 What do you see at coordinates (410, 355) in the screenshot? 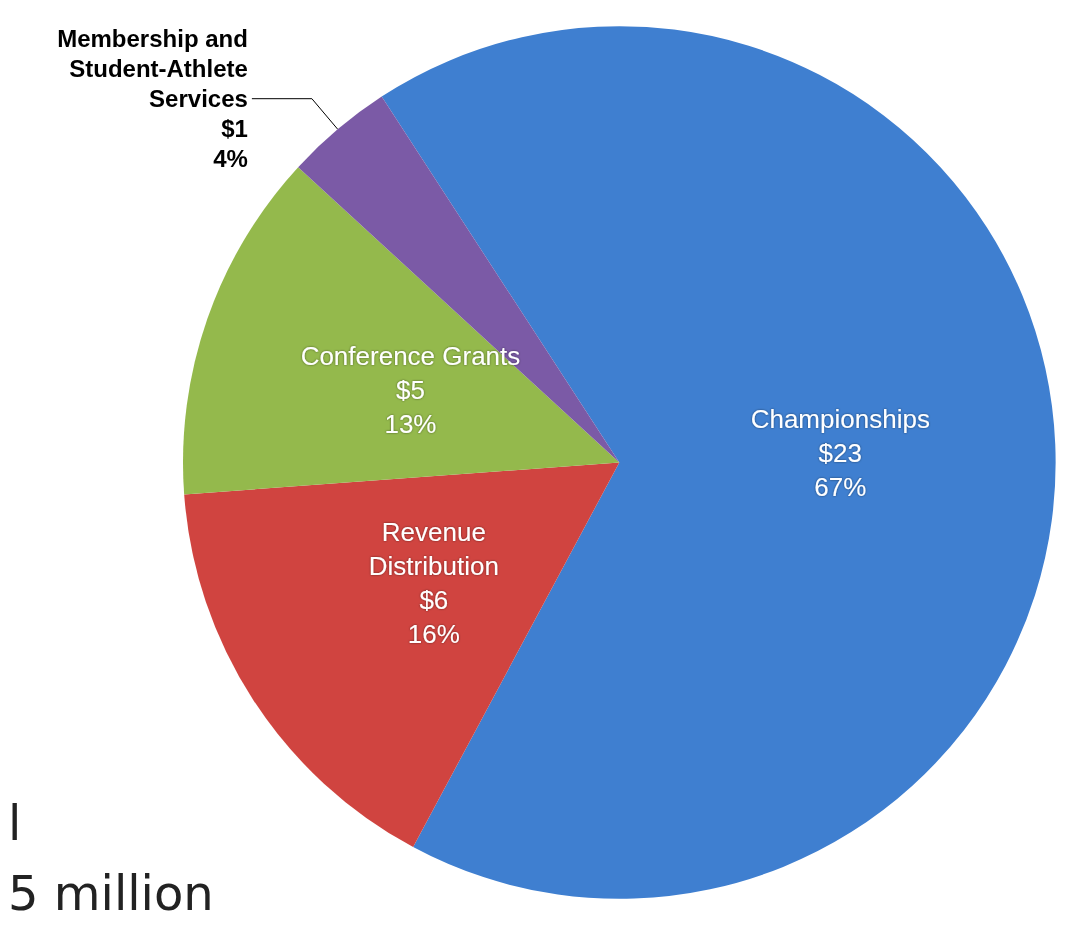
I see `slice-label: Conference Grants` at bounding box center [410, 355].